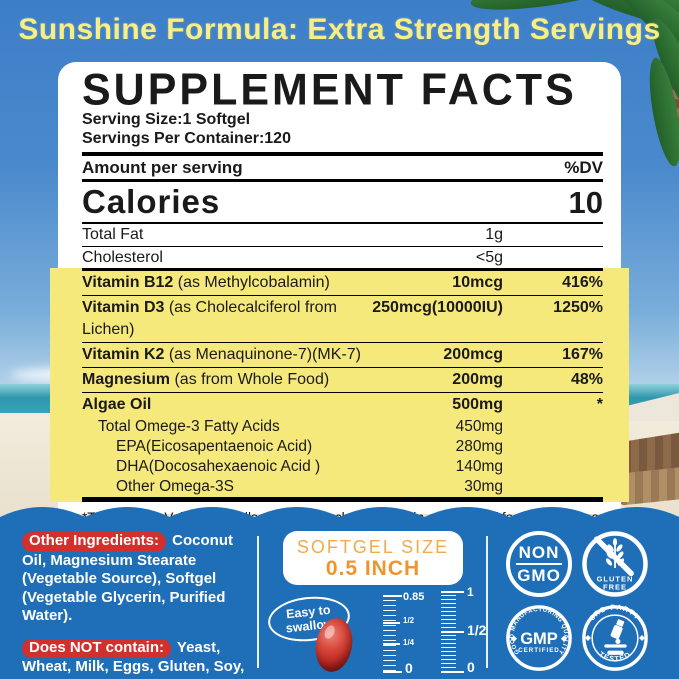 This screenshot has width=679, height=679. What do you see at coordinates (477, 404) in the screenshot?
I see `nutrient-amount: 500mg` at bounding box center [477, 404].